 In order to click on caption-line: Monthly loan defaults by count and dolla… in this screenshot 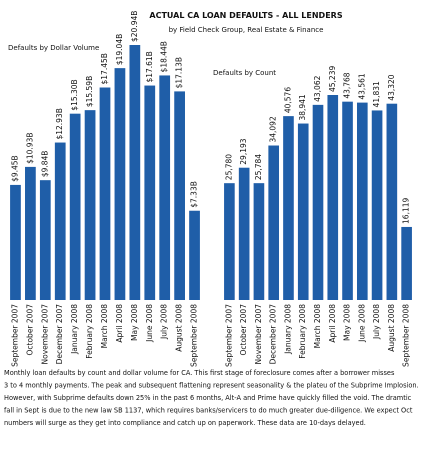, I will do `click(199, 373)`.